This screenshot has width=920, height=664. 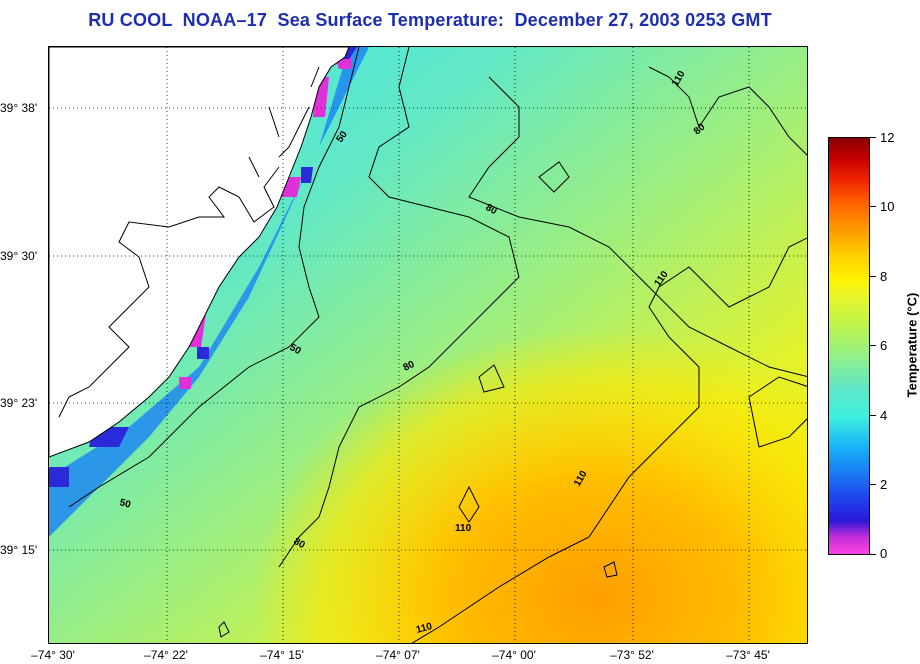 What do you see at coordinates (887, 206) in the screenshot?
I see `colorbar-tick: 10` at bounding box center [887, 206].